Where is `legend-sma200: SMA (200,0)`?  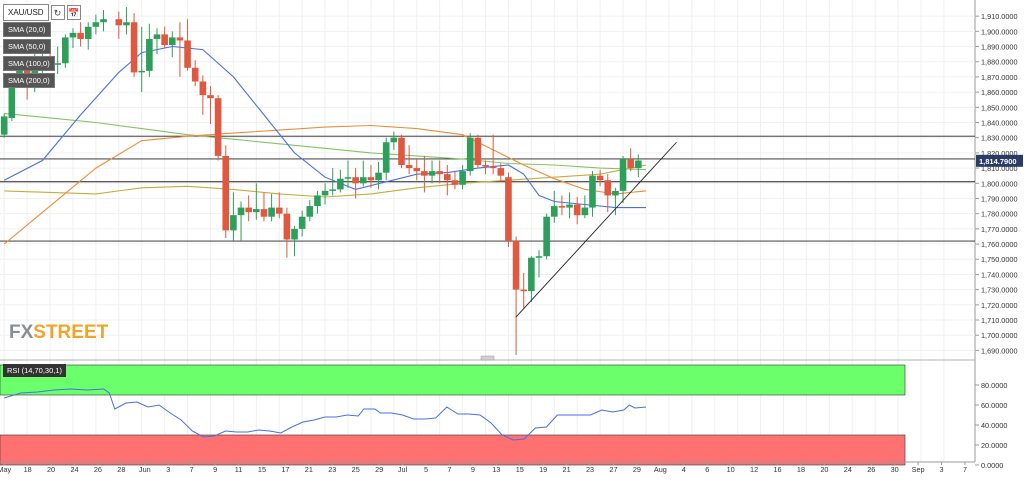
legend-sma200: SMA (200,0) is located at coordinates (29, 80).